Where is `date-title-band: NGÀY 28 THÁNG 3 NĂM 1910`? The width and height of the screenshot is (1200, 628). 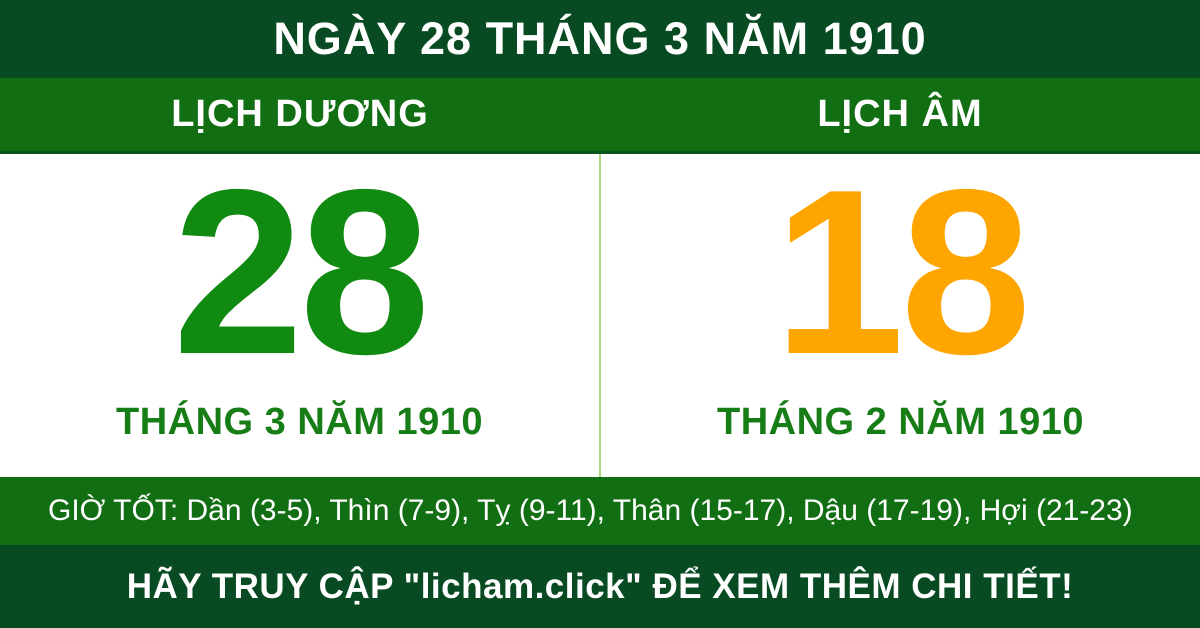
date-title-band: NGÀY 28 THÁNG 3 NĂM 1910 is located at coordinates (600, 39).